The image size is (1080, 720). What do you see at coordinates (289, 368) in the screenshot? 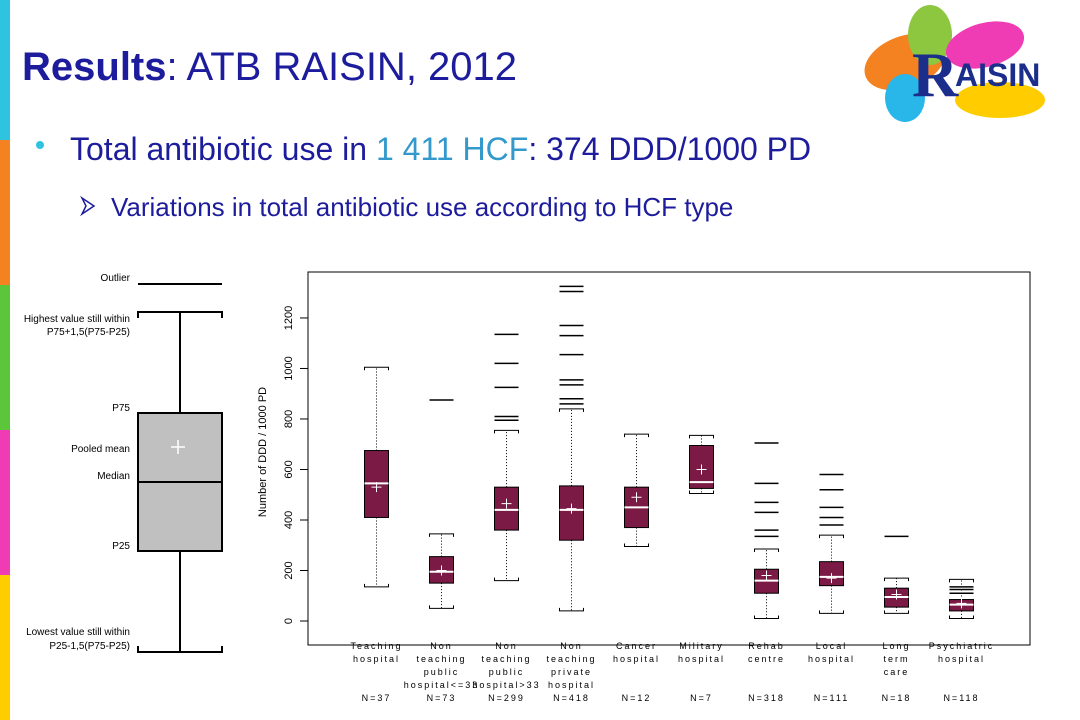
I see `y-tick-label: 1000` at bounding box center [289, 368].